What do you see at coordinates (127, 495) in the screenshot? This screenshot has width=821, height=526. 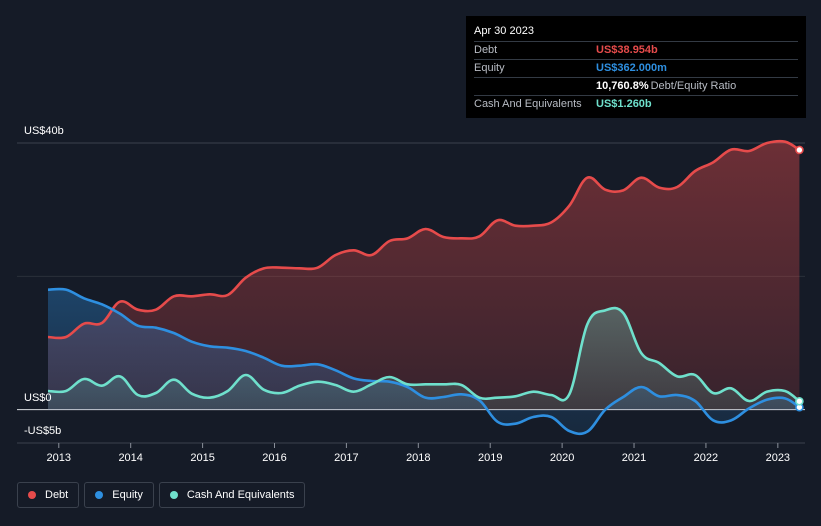 I see `legend-label-equity: Equity` at bounding box center [127, 495].